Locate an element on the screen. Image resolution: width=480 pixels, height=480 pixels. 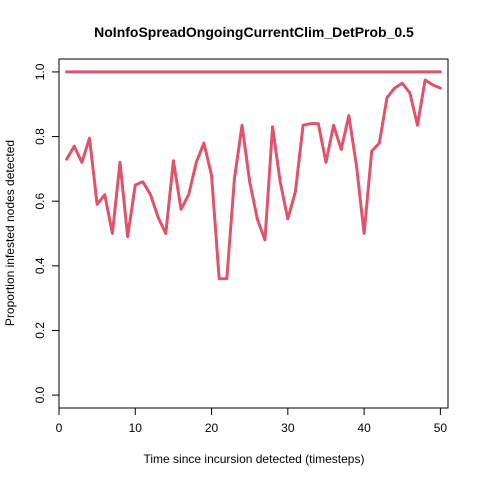
y-tick-label: 0.2 is located at coordinates (40, 330).